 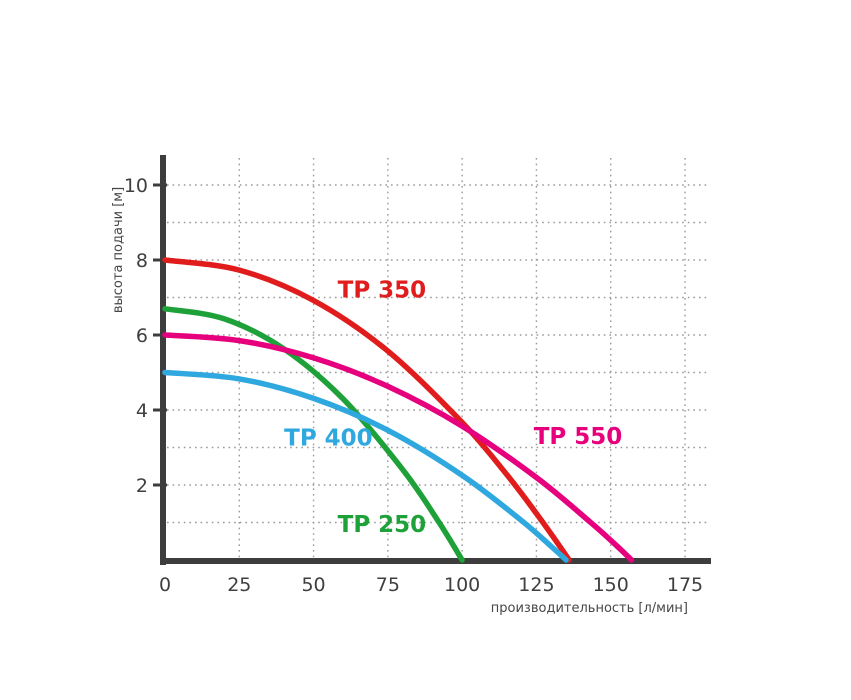 What do you see at coordinates (382, 291) in the screenshot?
I see `series-label-TP-350: TP 350` at bounding box center [382, 291].